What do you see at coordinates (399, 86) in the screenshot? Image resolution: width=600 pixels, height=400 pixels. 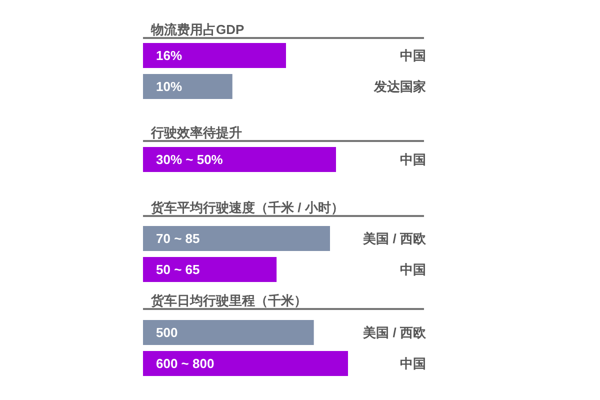 I see `y-tick-label: 发达国家` at bounding box center [399, 86].